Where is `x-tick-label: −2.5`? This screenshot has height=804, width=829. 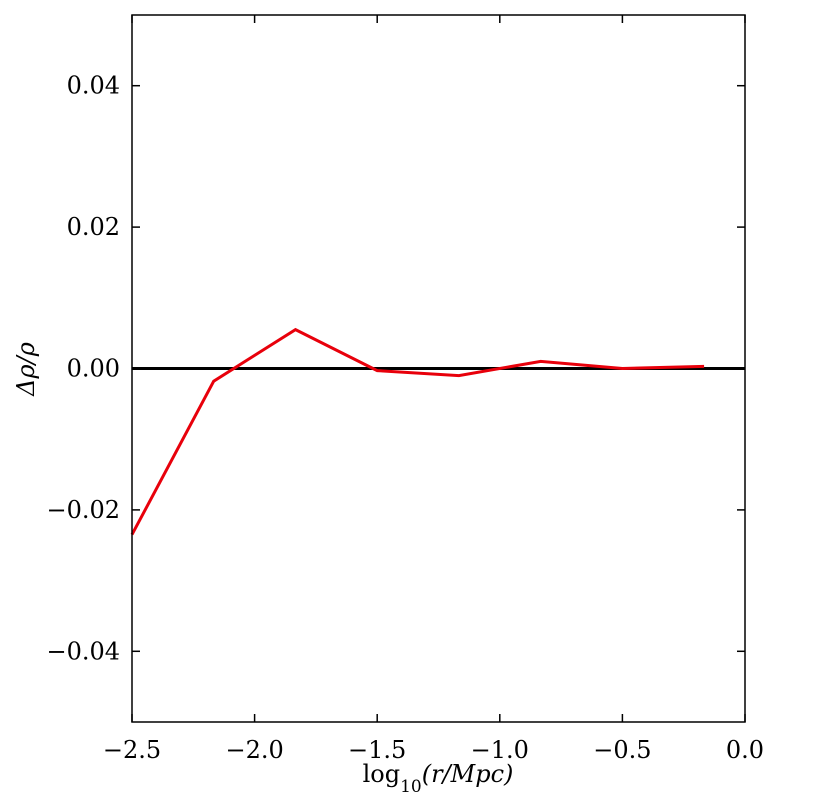
x-tick-label: −2.5 is located at coordinates (132, 750).